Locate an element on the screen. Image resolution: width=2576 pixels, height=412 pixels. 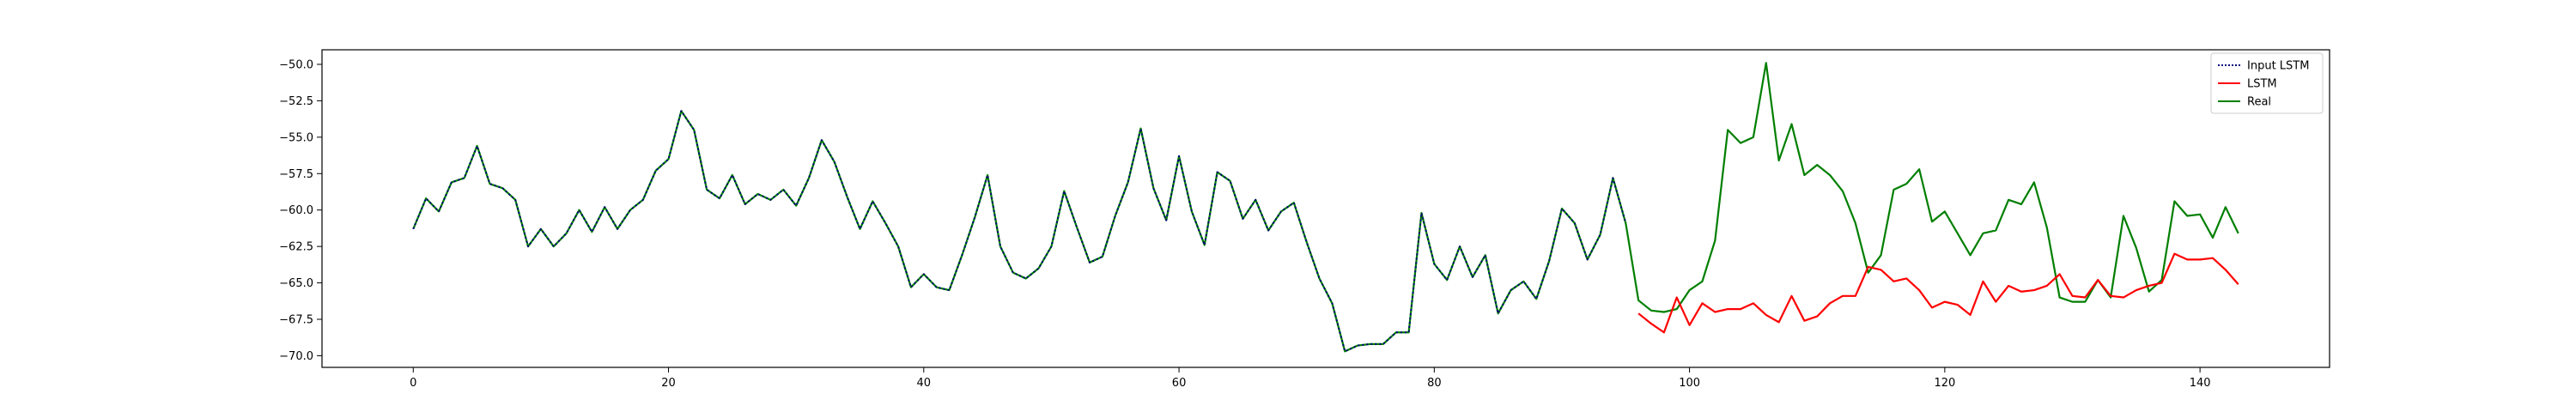
x-tick-label: 80 is located at coordinates (1434, 383).